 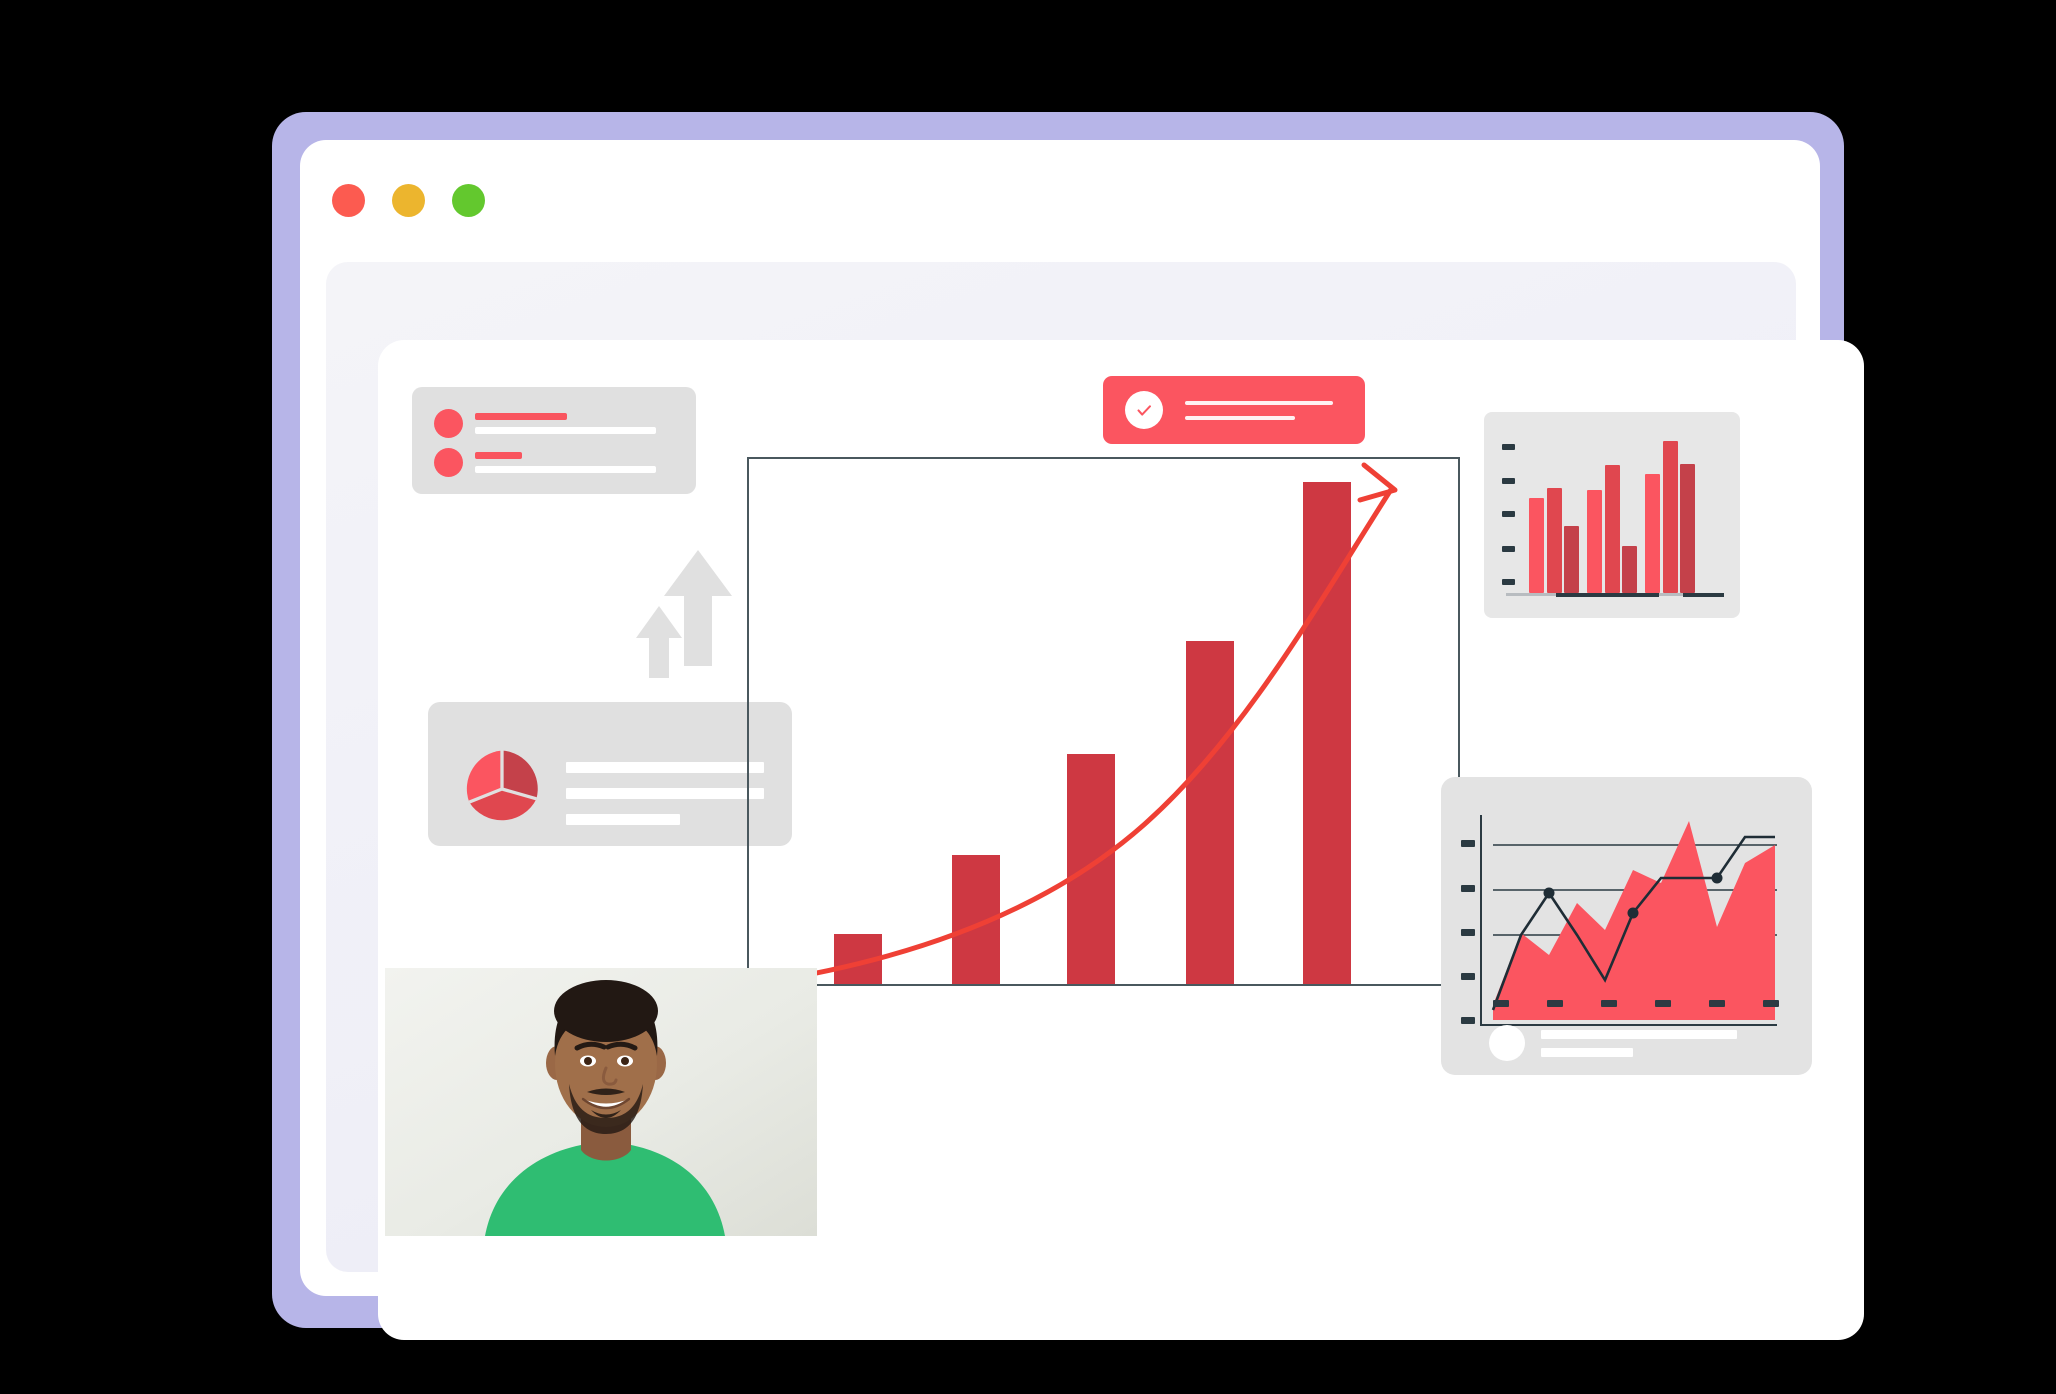 I want to click on pie-card-text, so click(x=665, y=793).